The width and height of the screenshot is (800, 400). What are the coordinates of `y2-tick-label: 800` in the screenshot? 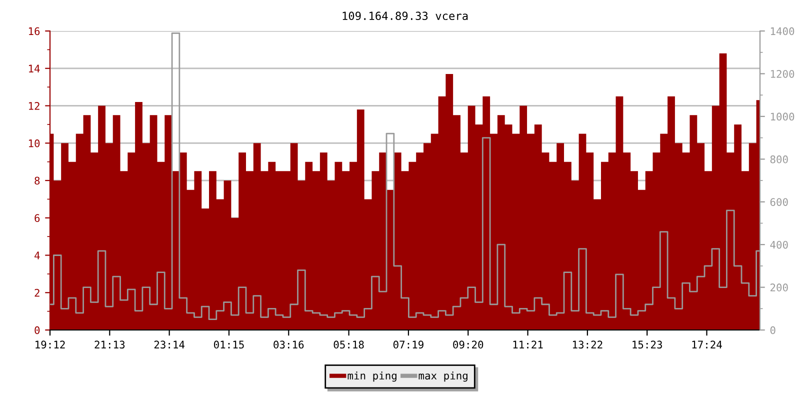 It's located at (779, 159).